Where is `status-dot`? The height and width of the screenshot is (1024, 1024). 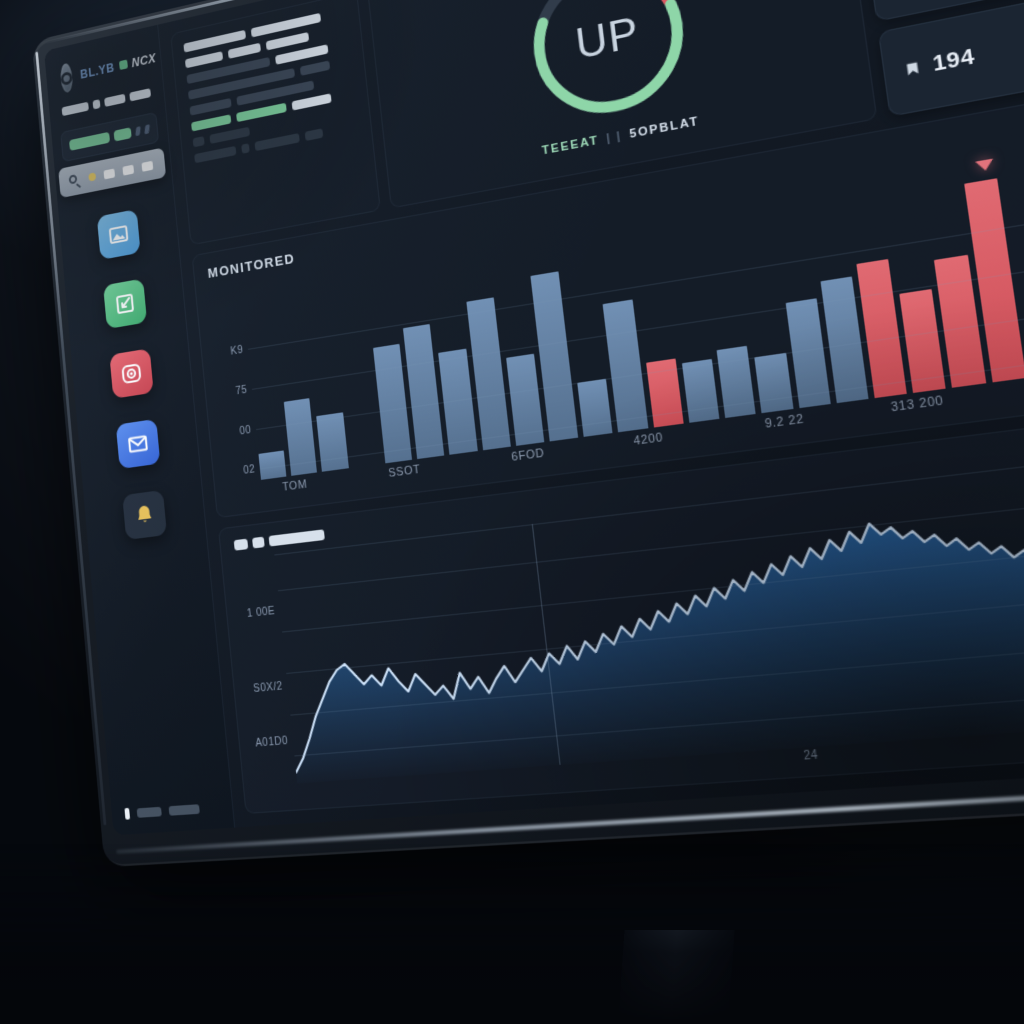 status-dot is located at coordinates (127, 813).